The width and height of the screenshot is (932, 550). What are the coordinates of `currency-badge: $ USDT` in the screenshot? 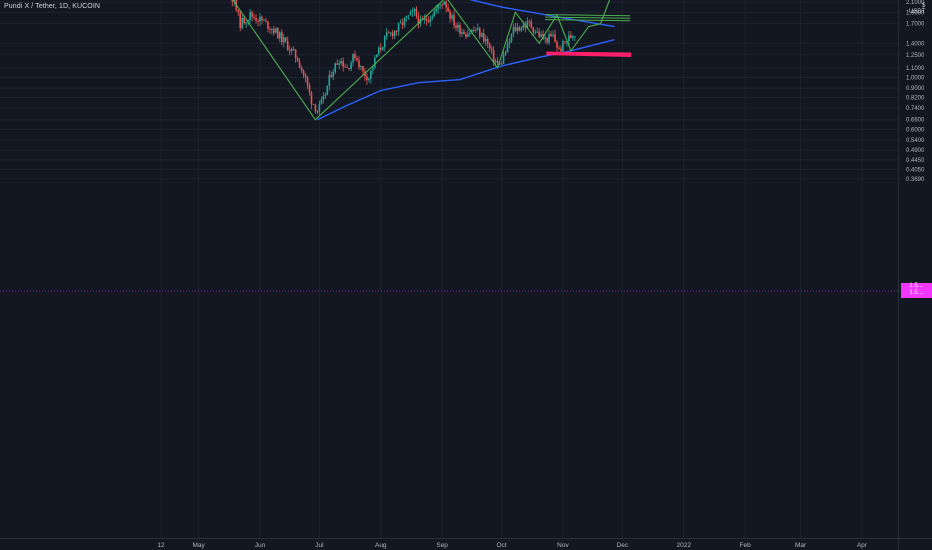 It's located at (917, 9).